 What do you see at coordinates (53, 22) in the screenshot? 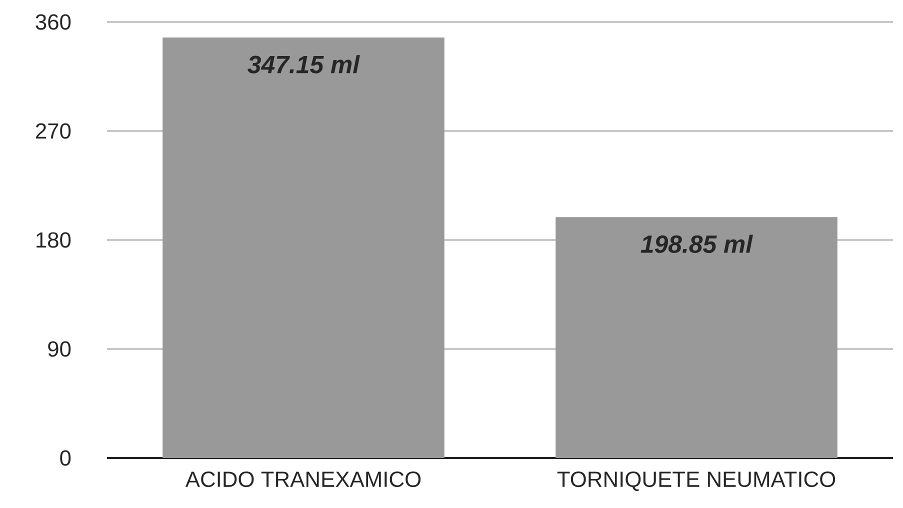
I see `y-tick-label: 360` at bounding box center [53, 22].